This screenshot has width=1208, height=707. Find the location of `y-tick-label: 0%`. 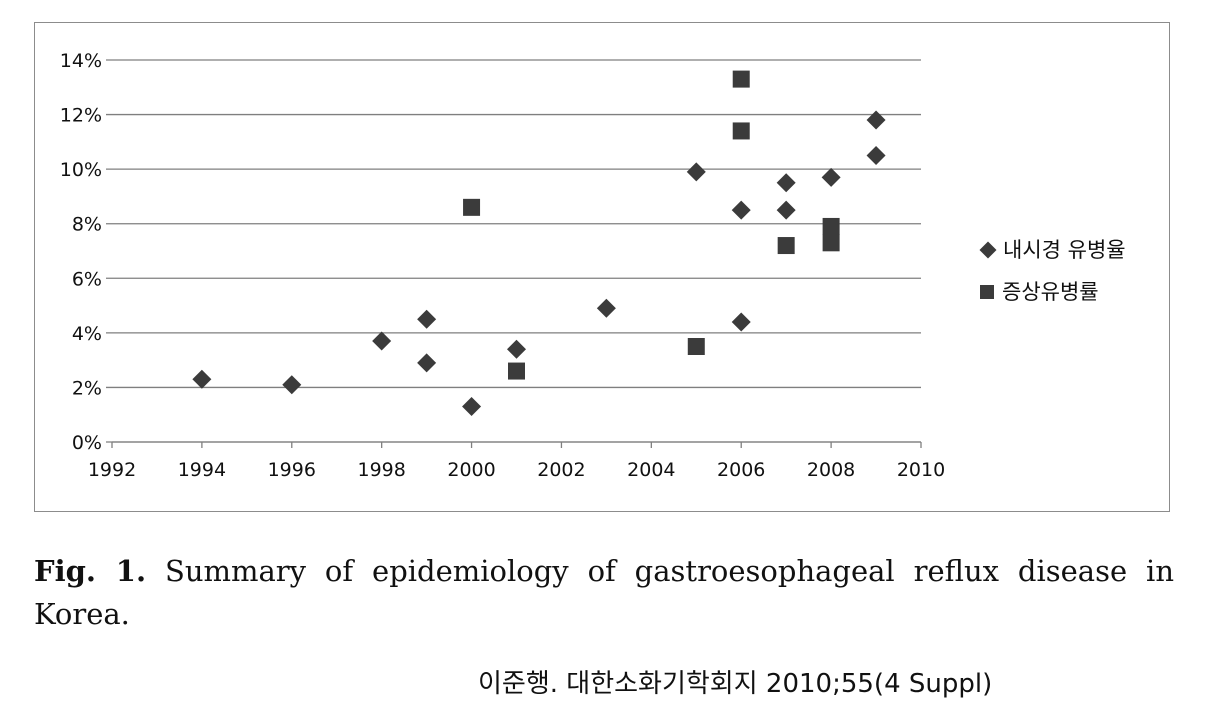

y-tick-label: 0% is located at coordinates (87, 443).